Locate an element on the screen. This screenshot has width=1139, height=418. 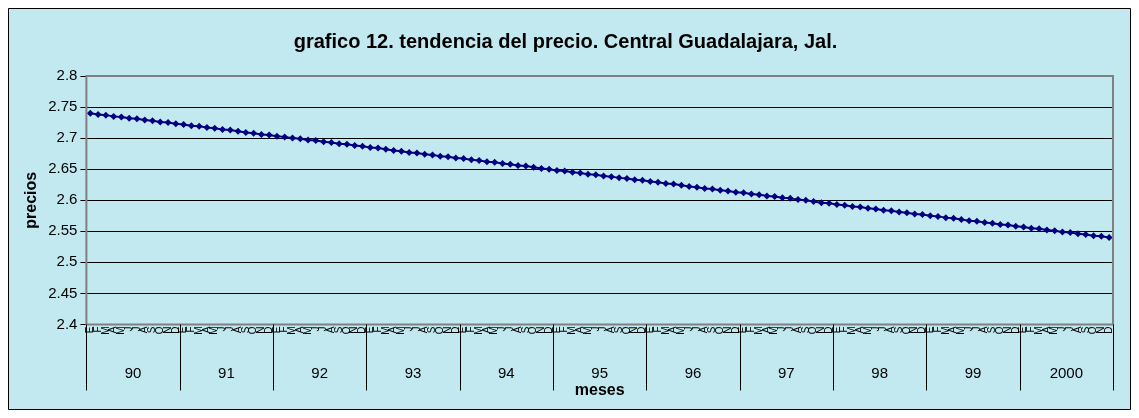
y-tick-label: 2.4 is located at coordinates (67, 323).